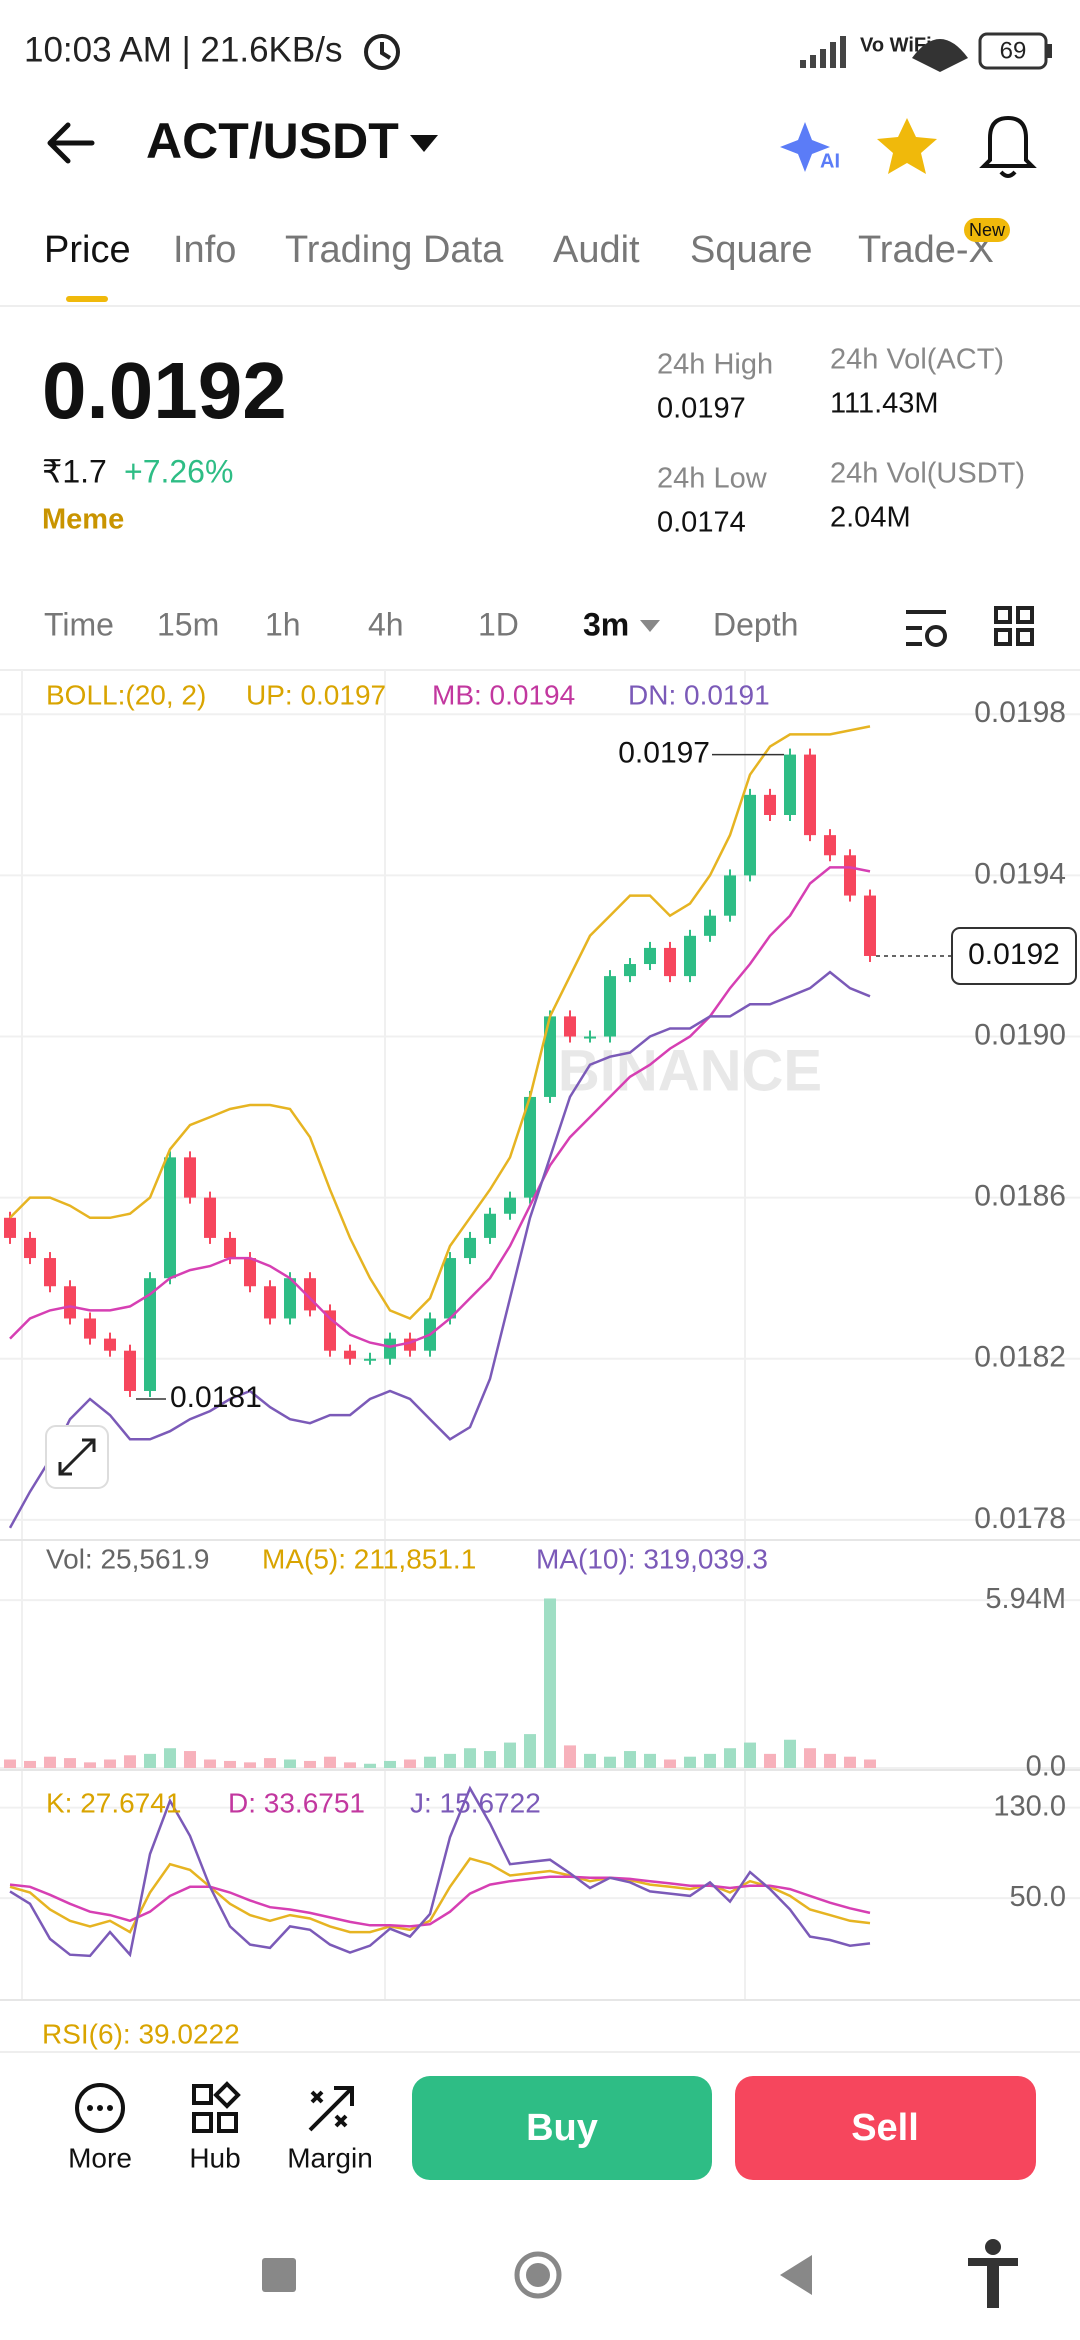 This screenshot has height=2340, width=1080. I want to click on ai-button, so click(805, 147).